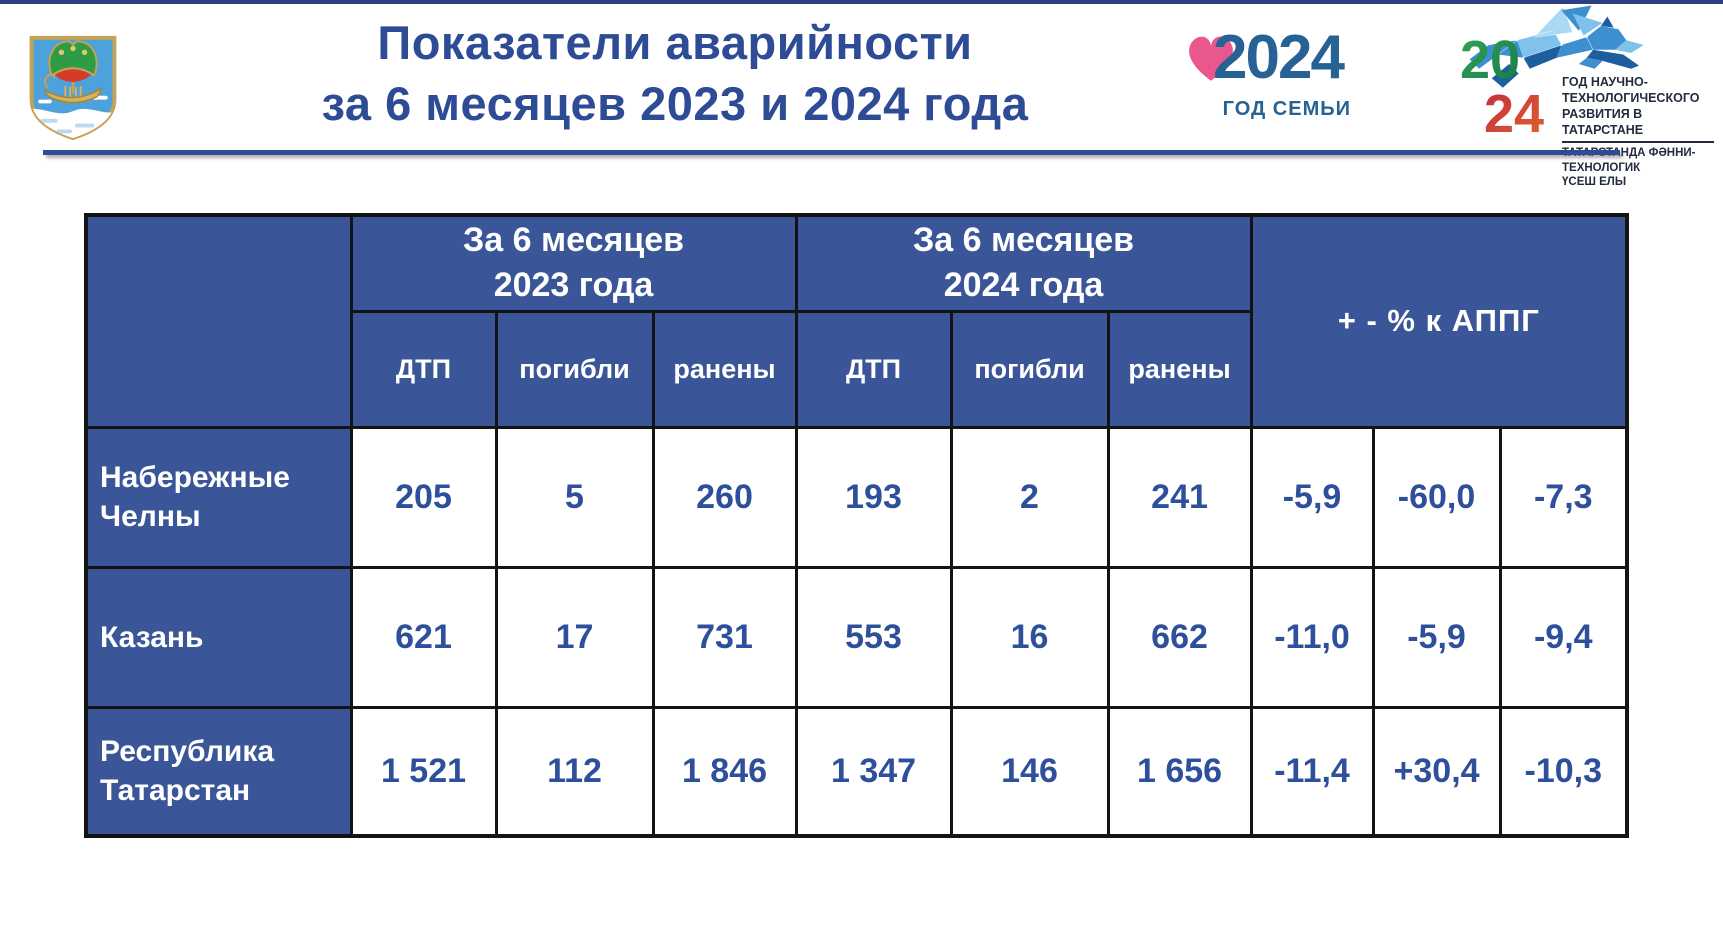 The height and width of the screenshot is (948, 1723). What do you see at coordinates (831, 152) in the screenshot?
I see `title-underline` at bounding box center [831, 152].